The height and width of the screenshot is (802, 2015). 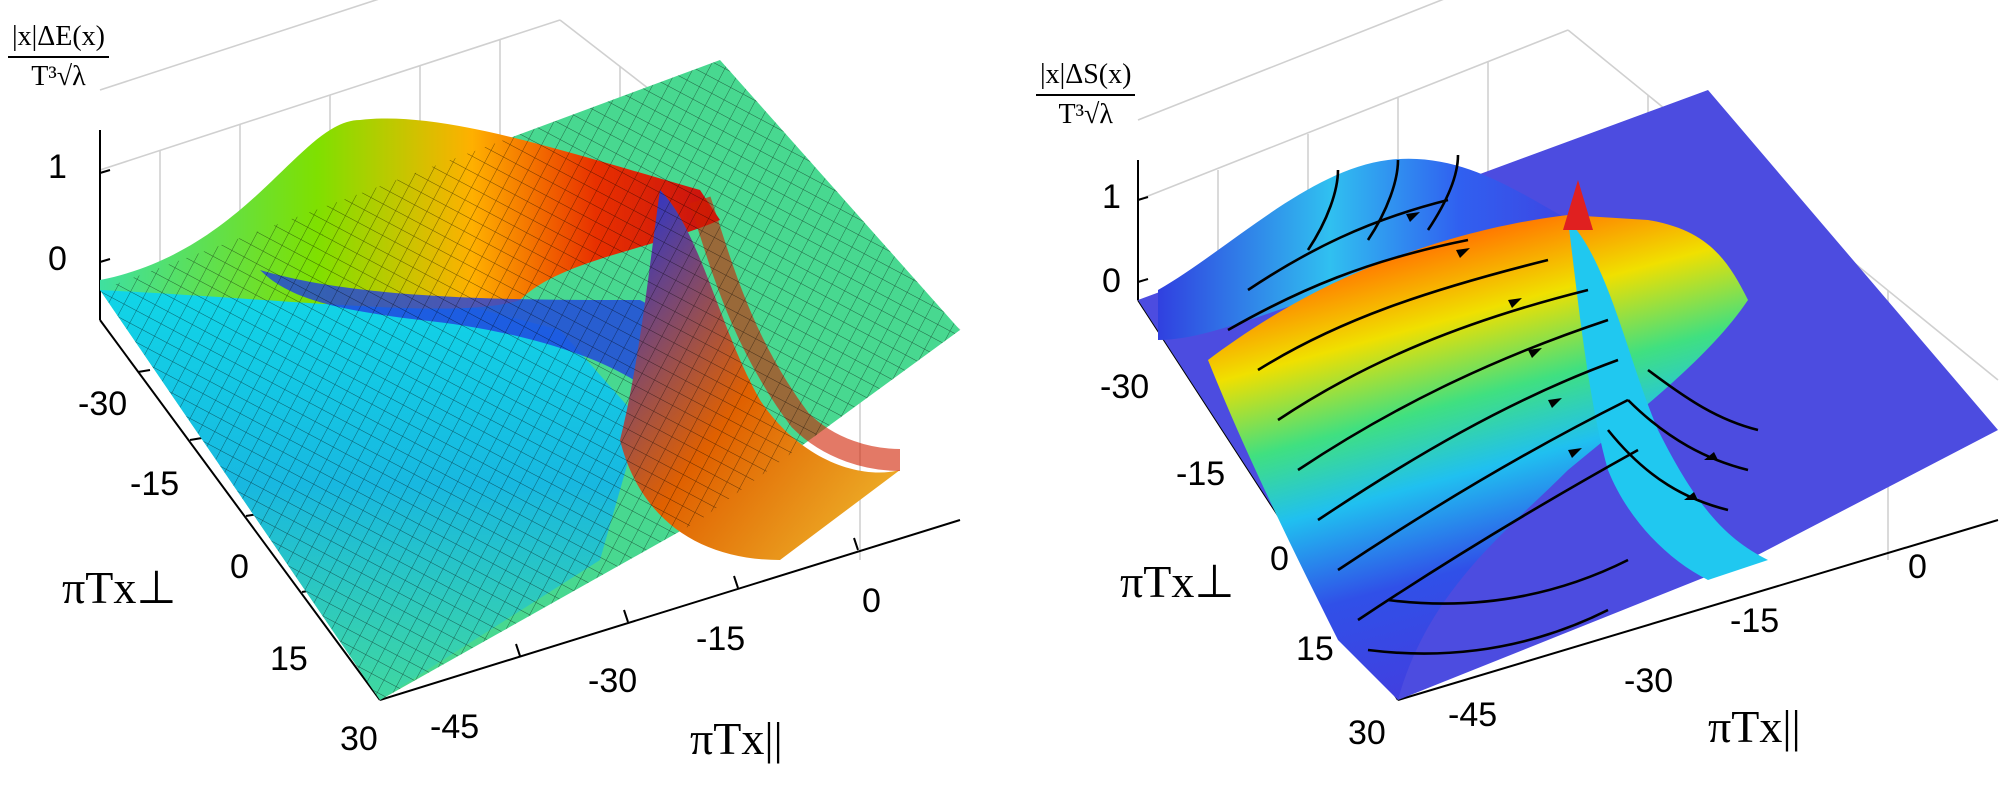 What do you see at coordinates (58, 39) in the screenshot?
I see `z-axis-label-numerator: |x|ΔE(x)` at bounding box center [58, 39].